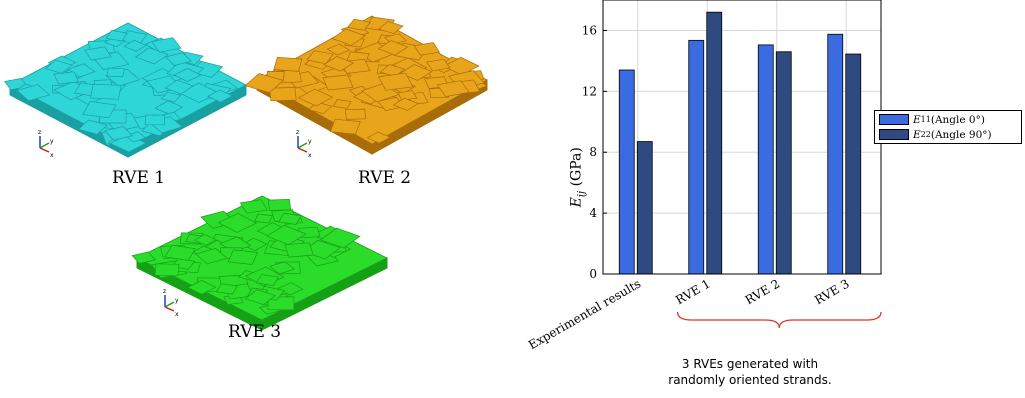  What do you see at coordinates (255, 332) in the screenshot?
I see `rve-3-label: RVE 3` at bounding box center [255, 332].